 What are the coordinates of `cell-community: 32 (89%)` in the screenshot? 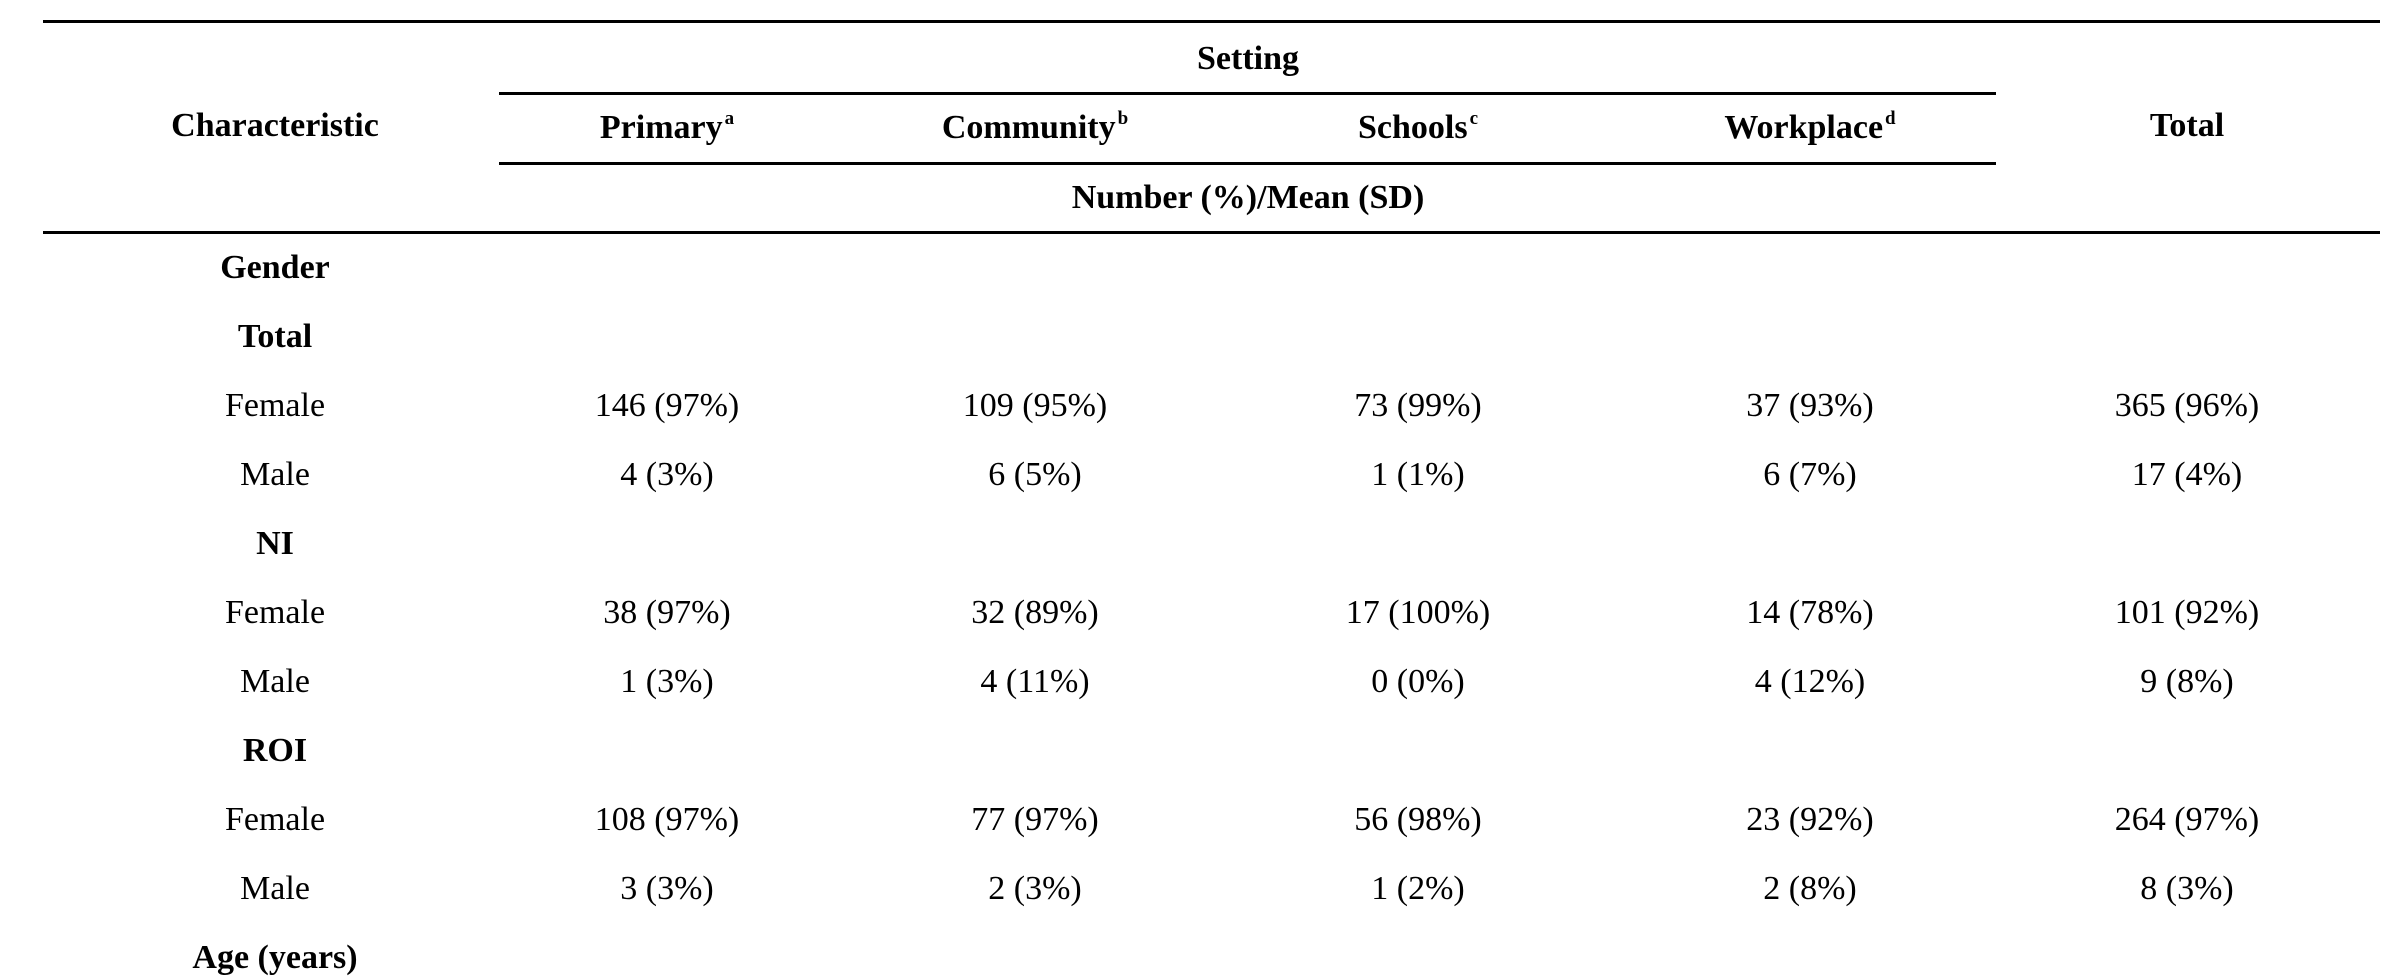 It's located at (1035, 612).